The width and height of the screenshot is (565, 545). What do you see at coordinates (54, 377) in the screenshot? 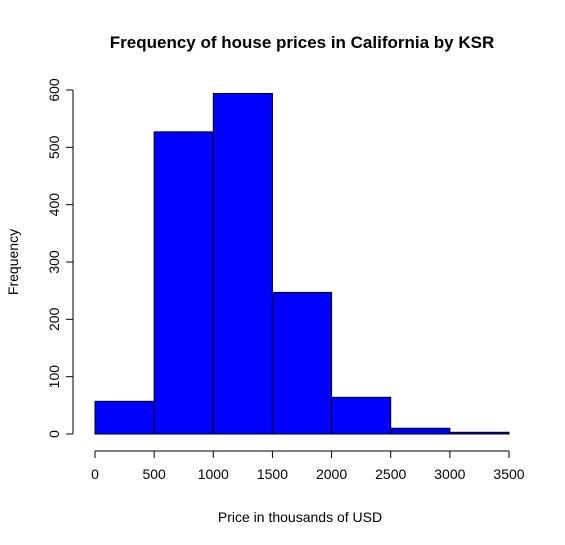
I see `y-tick-label-1: 100` at bounding box center [54, 377].